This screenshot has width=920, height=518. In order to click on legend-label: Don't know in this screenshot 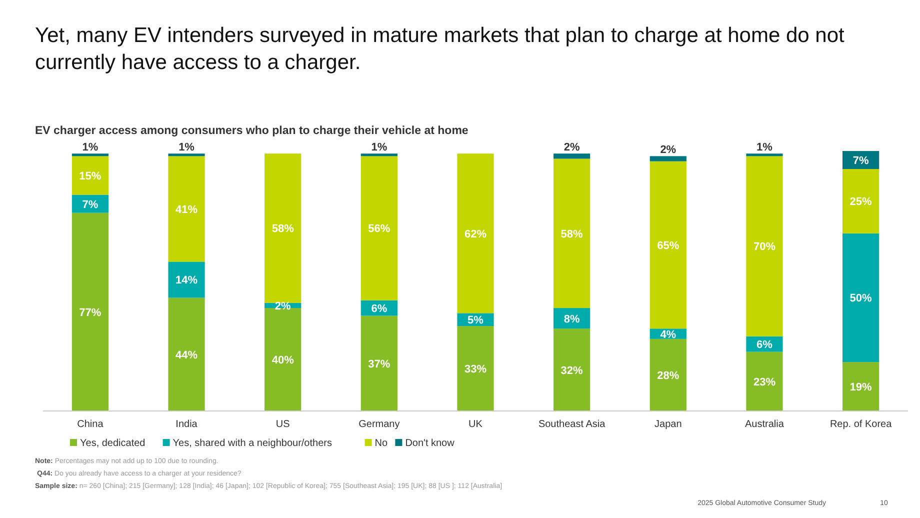, I will do `click(430, 443)`.